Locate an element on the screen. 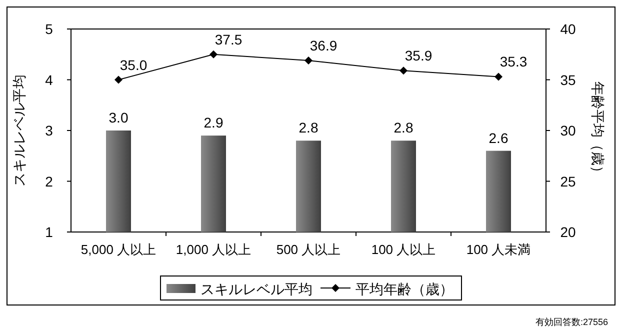 The width and height of the screenshot is (623, 334). y-tick-label: 1 is located at coordinates (49, 232).